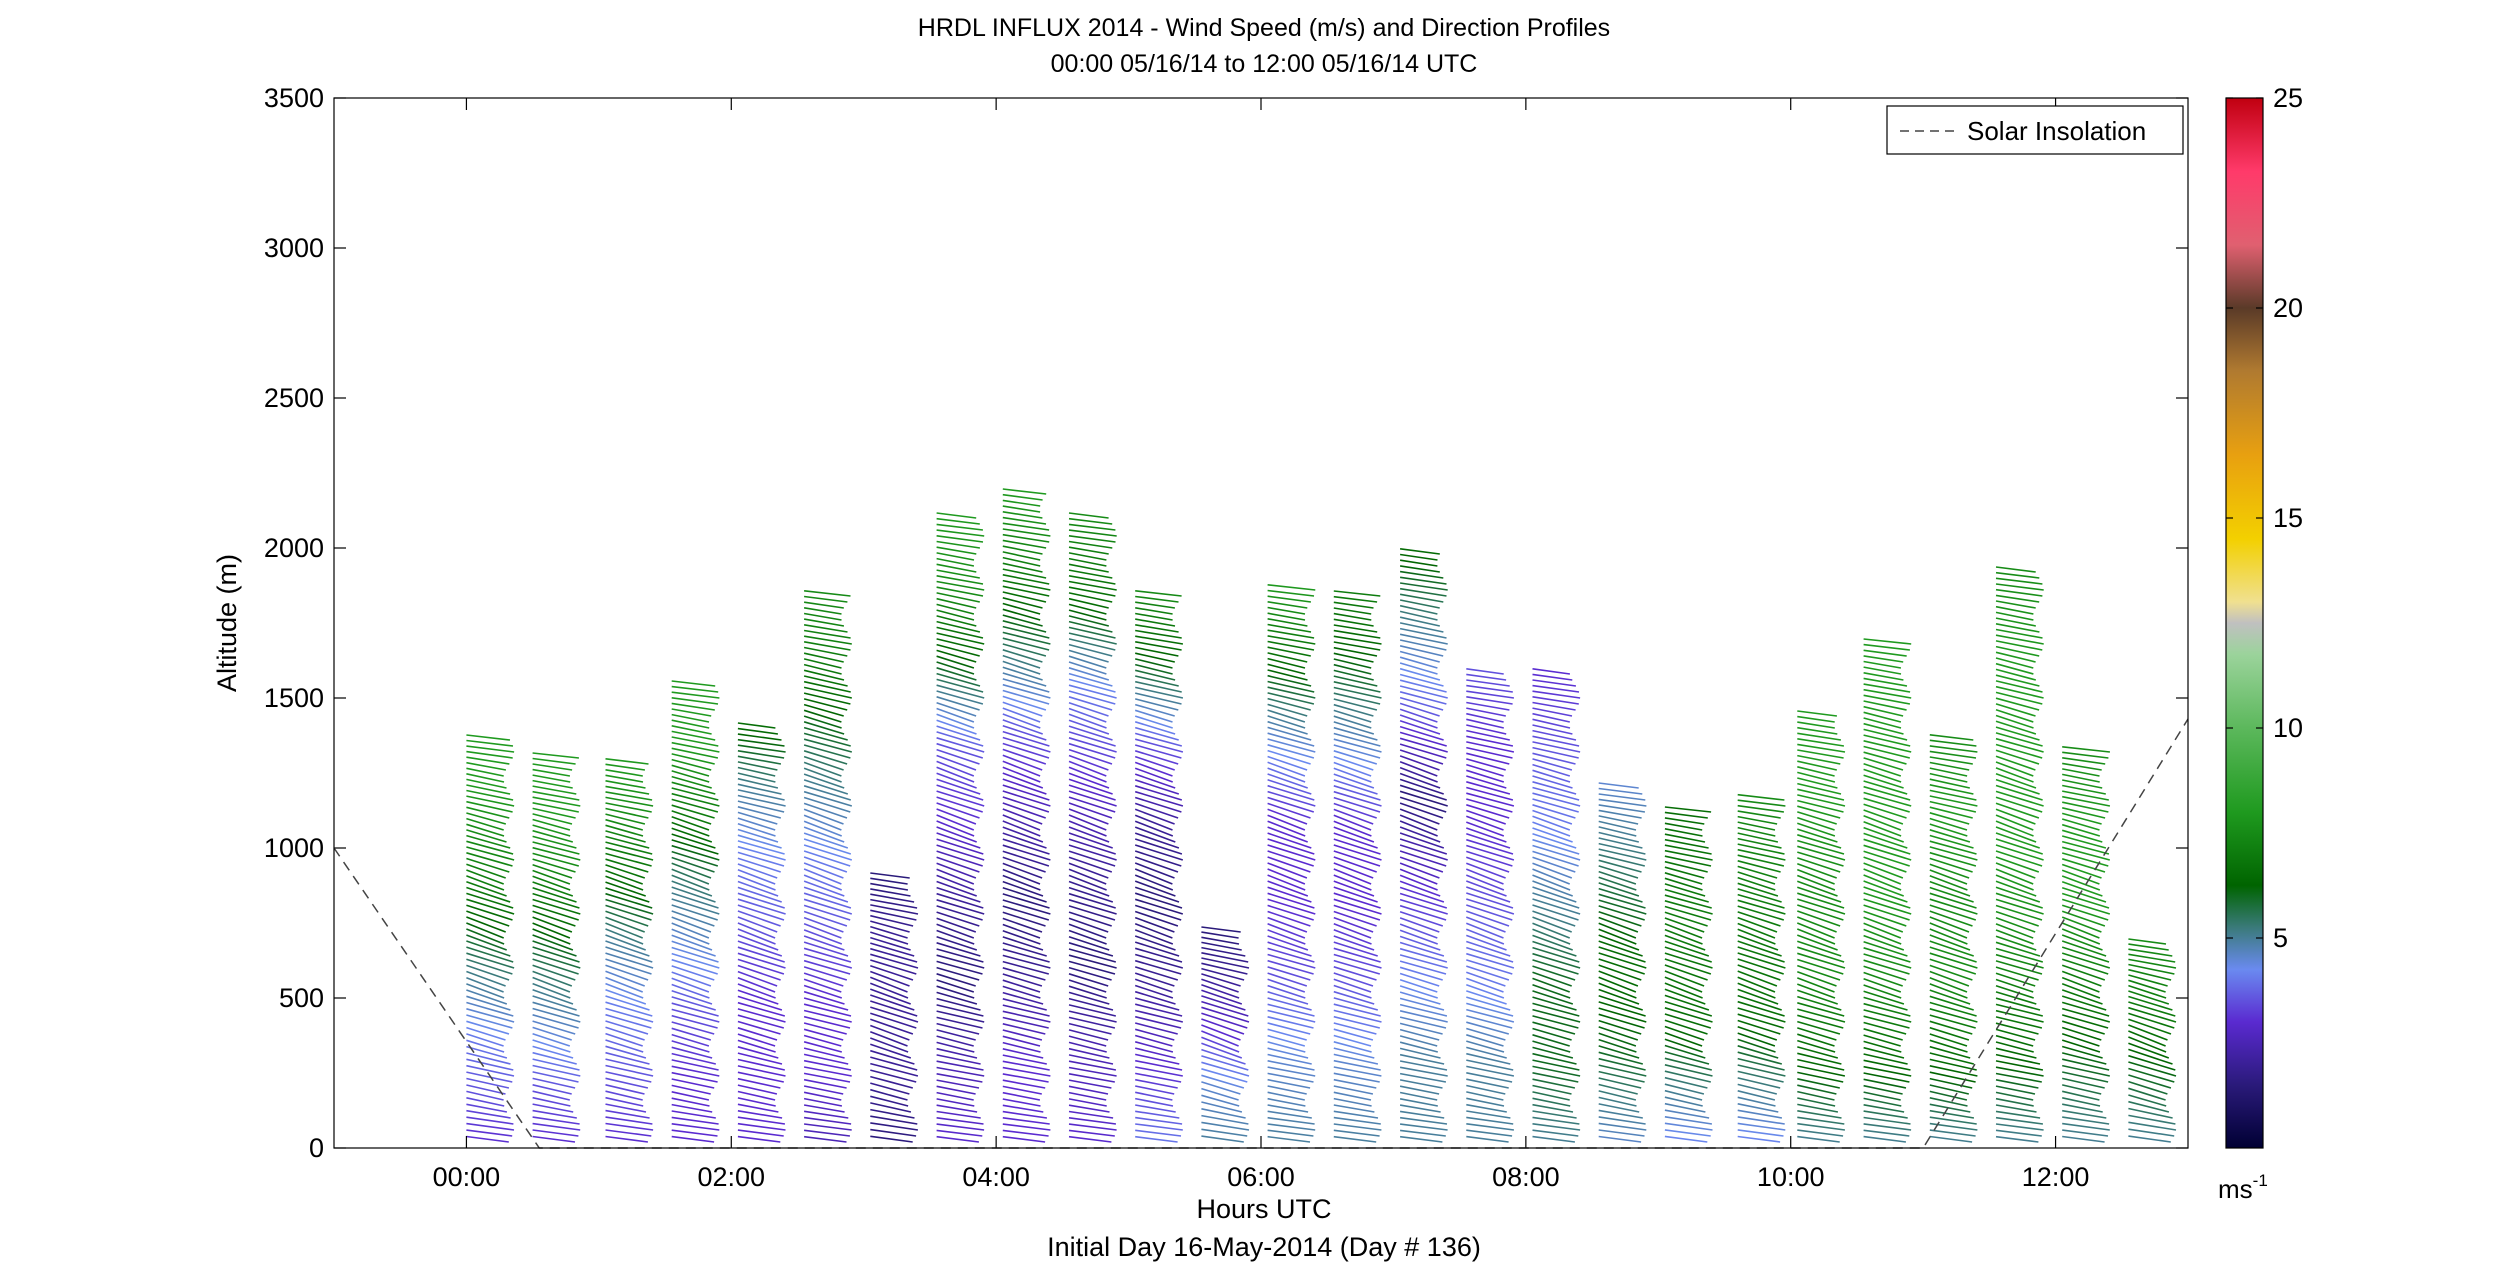 This screenshot has height=1282, width=2515. I want to click on legend: Solar Insolation, so click(2035, 130).